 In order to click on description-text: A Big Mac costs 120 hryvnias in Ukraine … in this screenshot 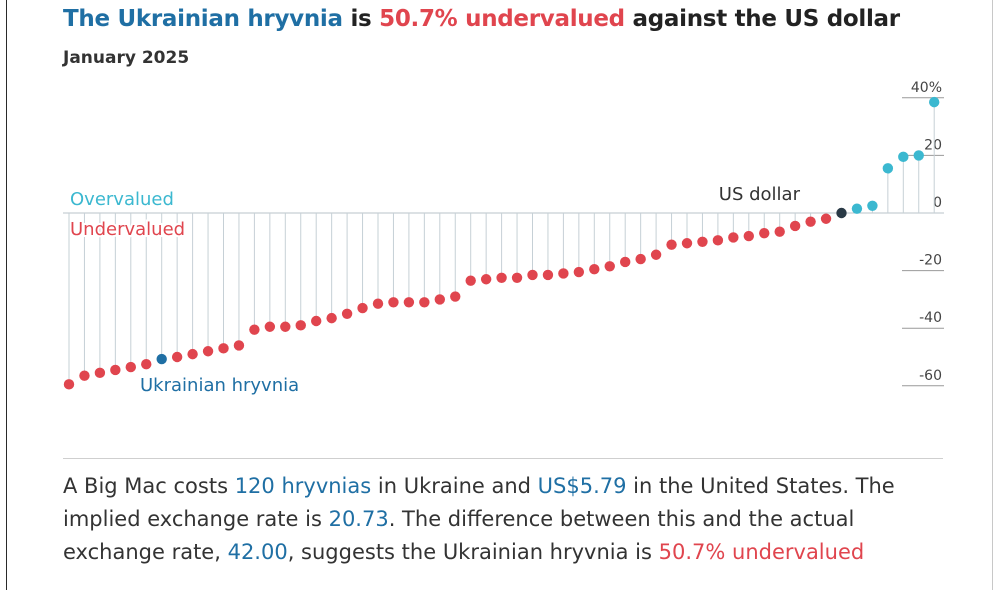, I will do `click(498, 519)`.